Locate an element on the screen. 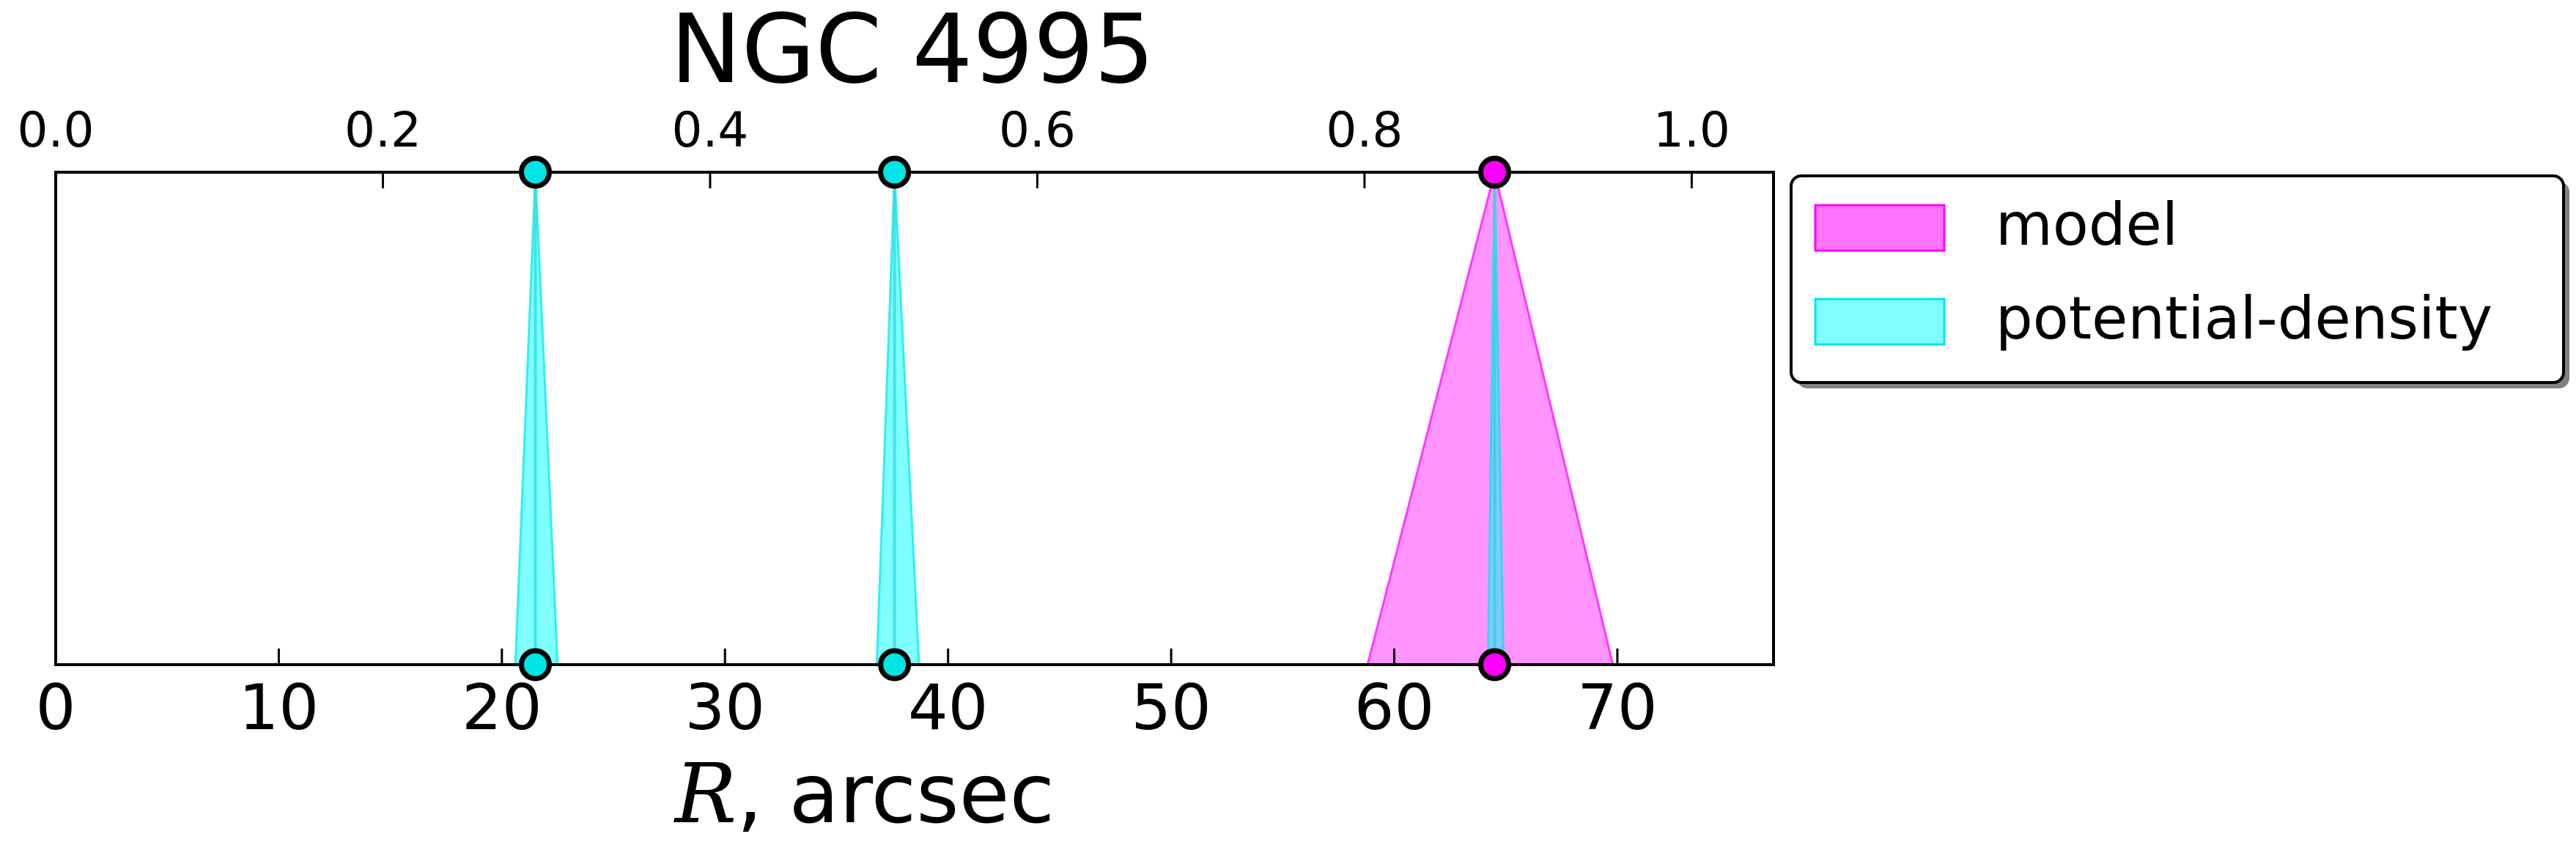 The width and height of the screenshot is (2576, 853). marker-0-top is located at coordinates (535, 172).